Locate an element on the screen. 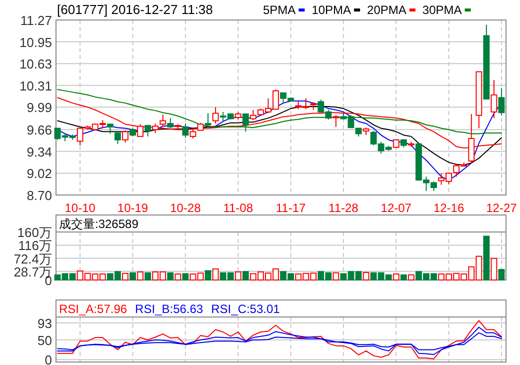  x-tick-label: 12-16 is located at coordinates (448, 208).